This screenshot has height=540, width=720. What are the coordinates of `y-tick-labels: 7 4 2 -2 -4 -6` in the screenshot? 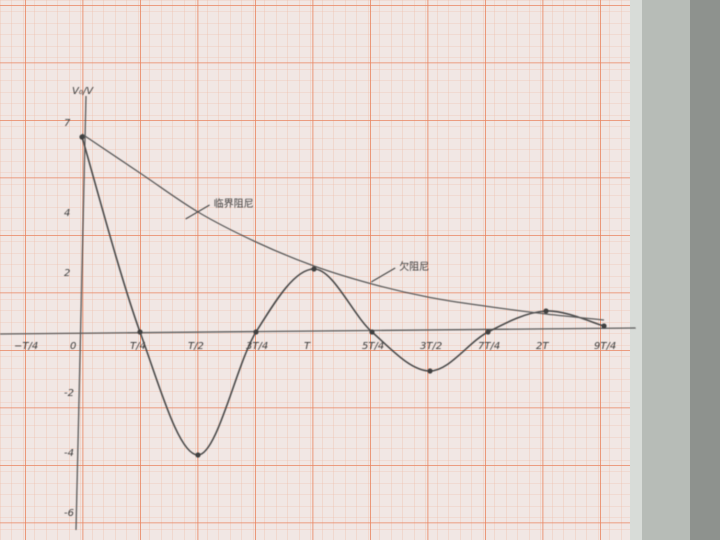 It's located at (69, 318).